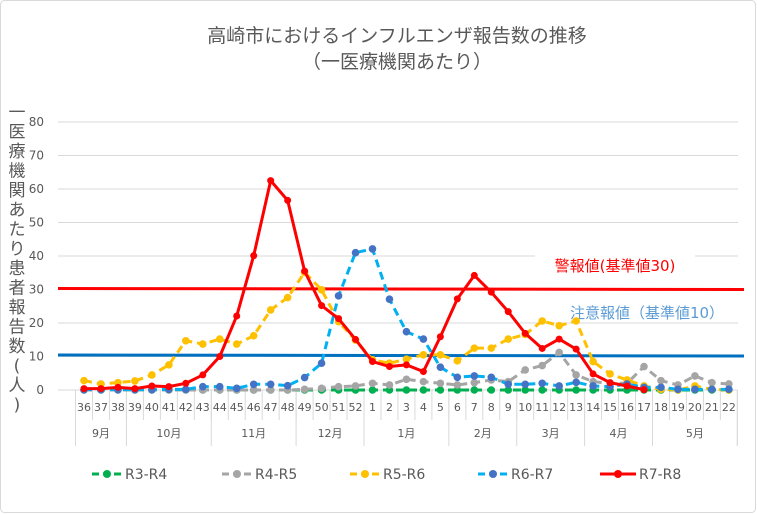 The width and height of the screenshot is (757, 514). What do you see at coordinates (253, 433) in the screenshot?
I see `month-label: 11月` at bounding box center [253, 433].